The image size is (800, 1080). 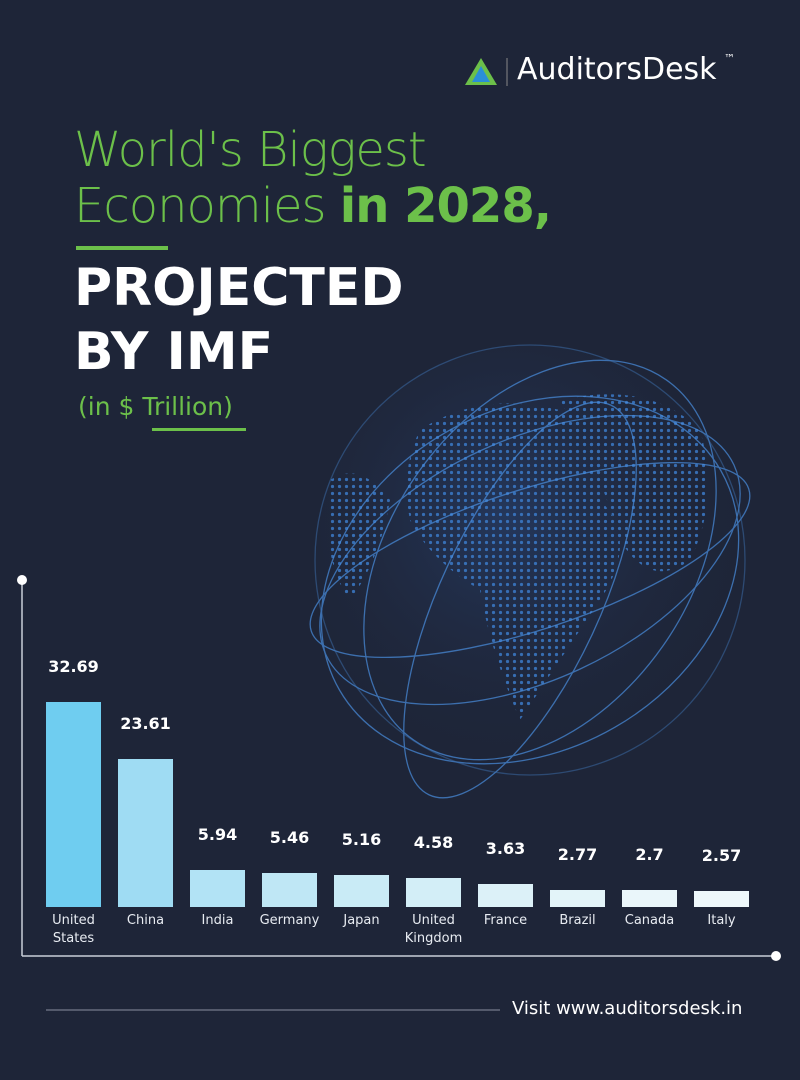 I want to click on value-label: 32.69, so click(x=73, y=666).